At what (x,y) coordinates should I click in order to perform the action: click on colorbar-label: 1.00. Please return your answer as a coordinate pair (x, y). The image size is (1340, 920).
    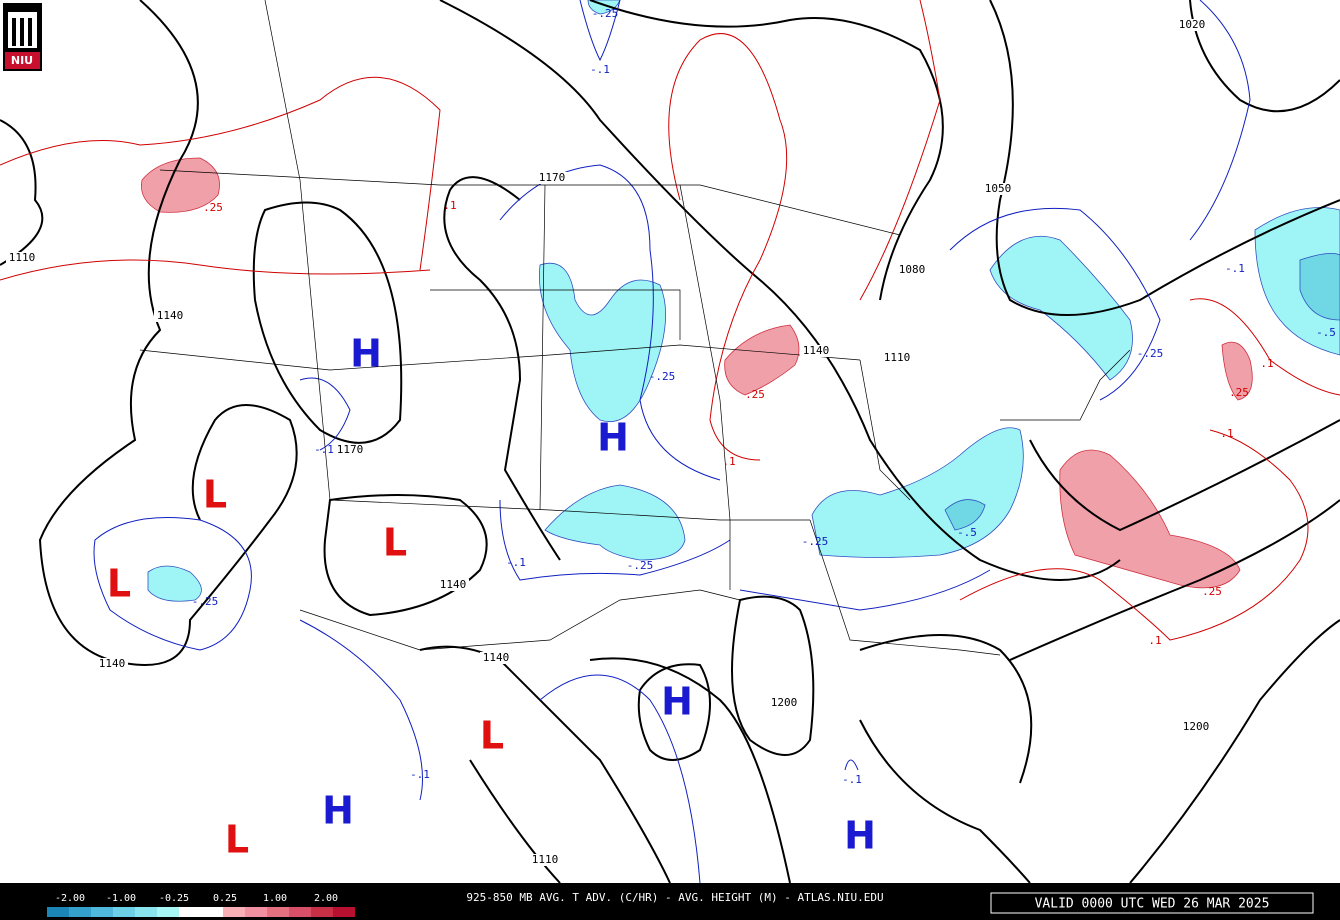
    Looking at the image, I should click on (275, 898).